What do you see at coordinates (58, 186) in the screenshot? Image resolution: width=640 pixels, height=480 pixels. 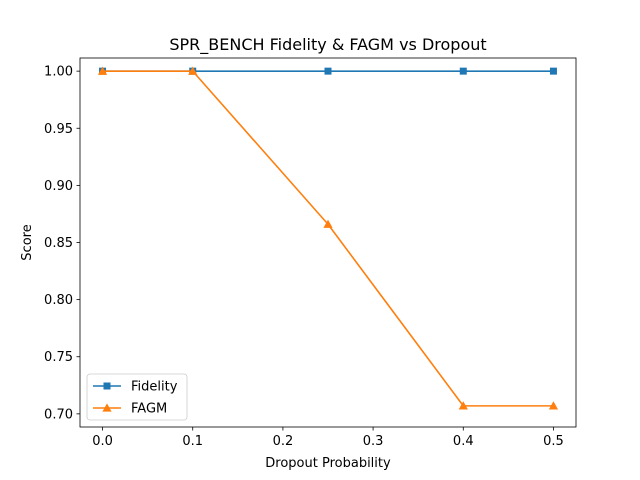 I see `y-tick-label: 0.90` at bounding box center [58, 186].